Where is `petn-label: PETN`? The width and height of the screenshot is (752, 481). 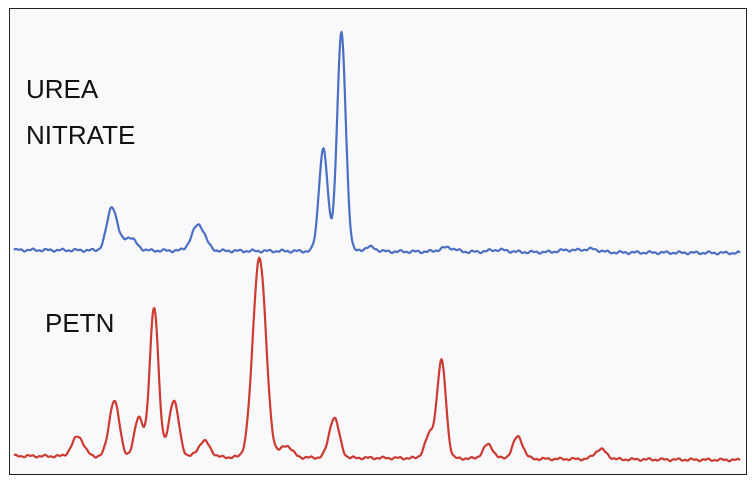 petn-label: PETN is located at coordinates (79, 323).